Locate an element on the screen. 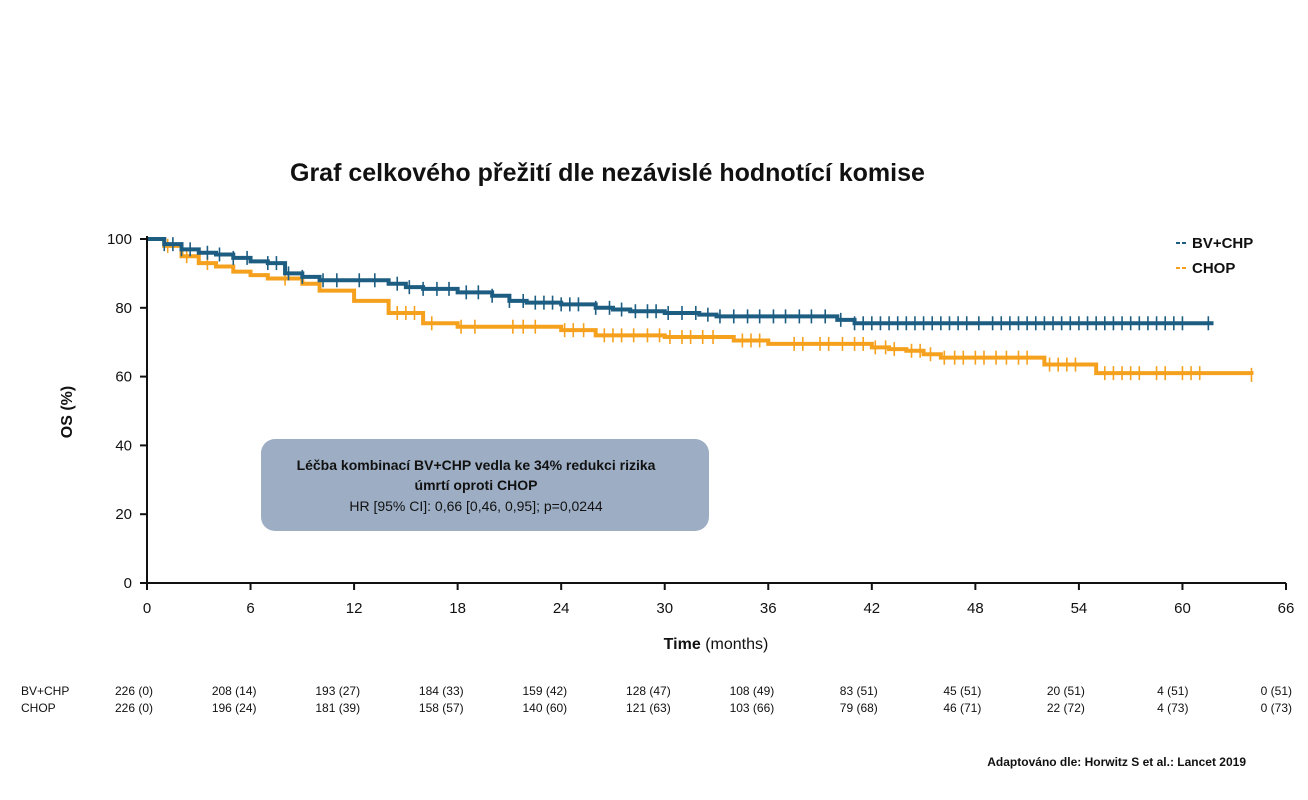 Image resolution: width=1308 pixels, height=800 pixels. x-tick-label-24: 24 is located at coordinates (561, 608).